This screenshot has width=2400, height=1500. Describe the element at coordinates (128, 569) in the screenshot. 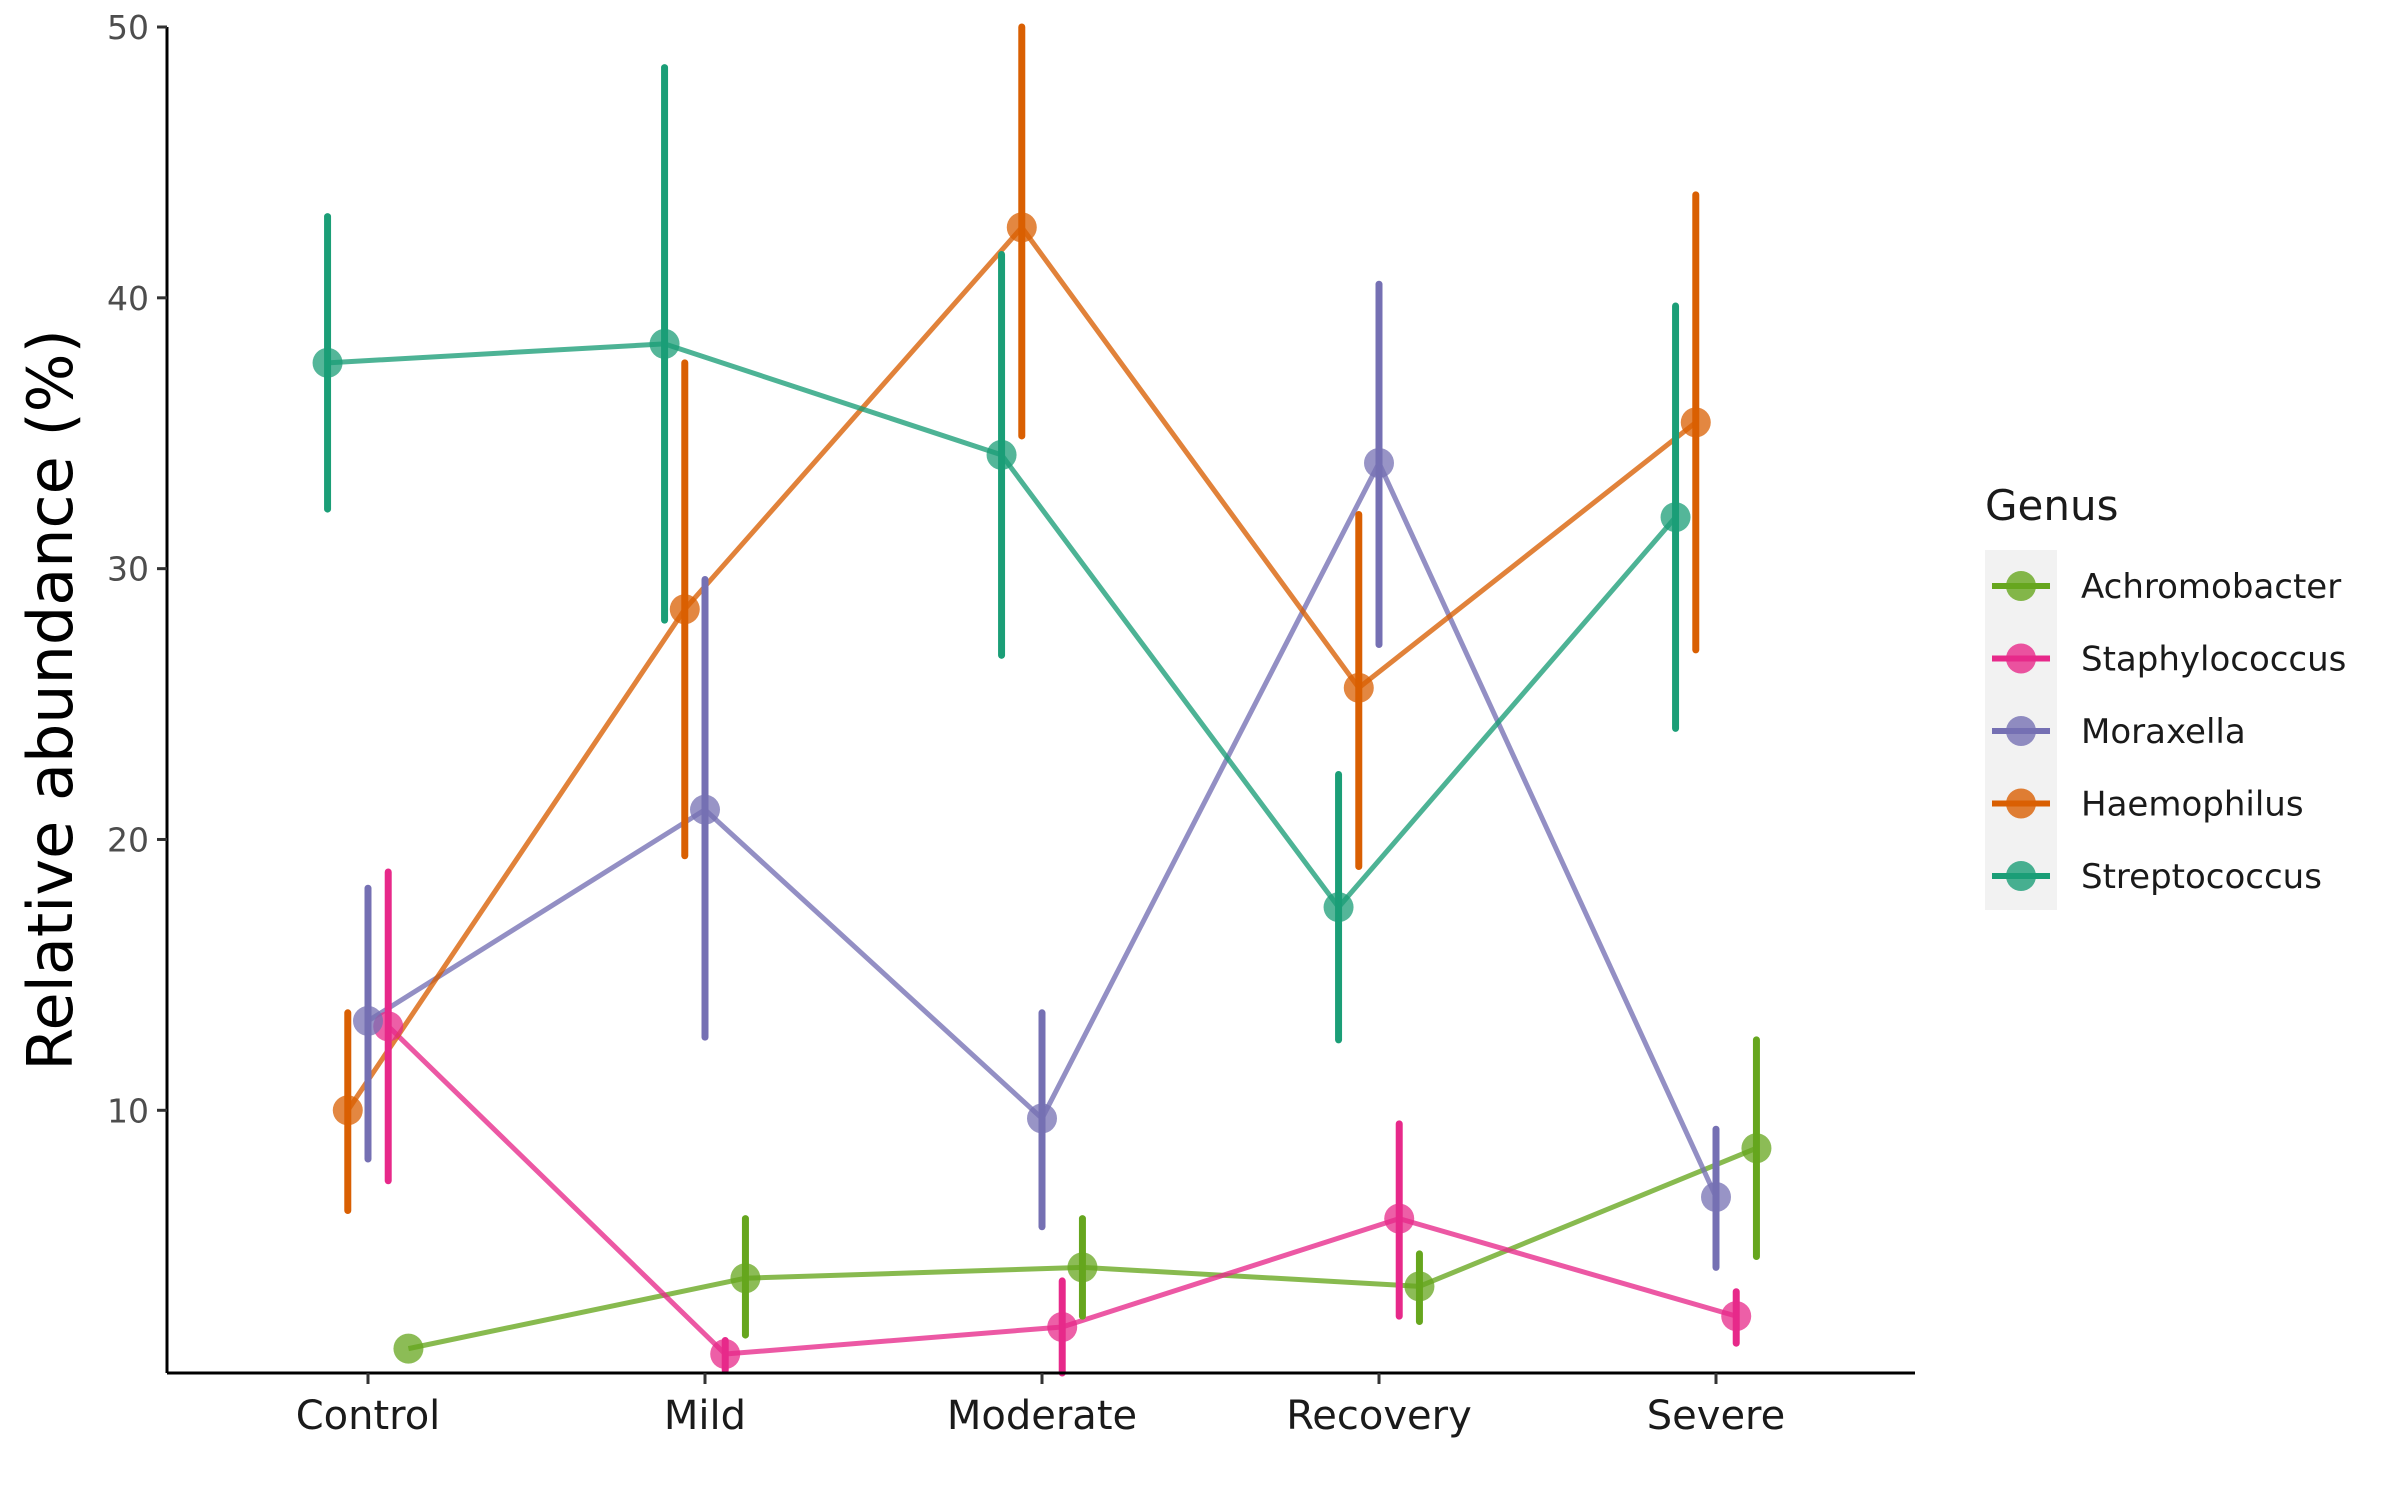

I see `y-tick-label: 30` at that location.